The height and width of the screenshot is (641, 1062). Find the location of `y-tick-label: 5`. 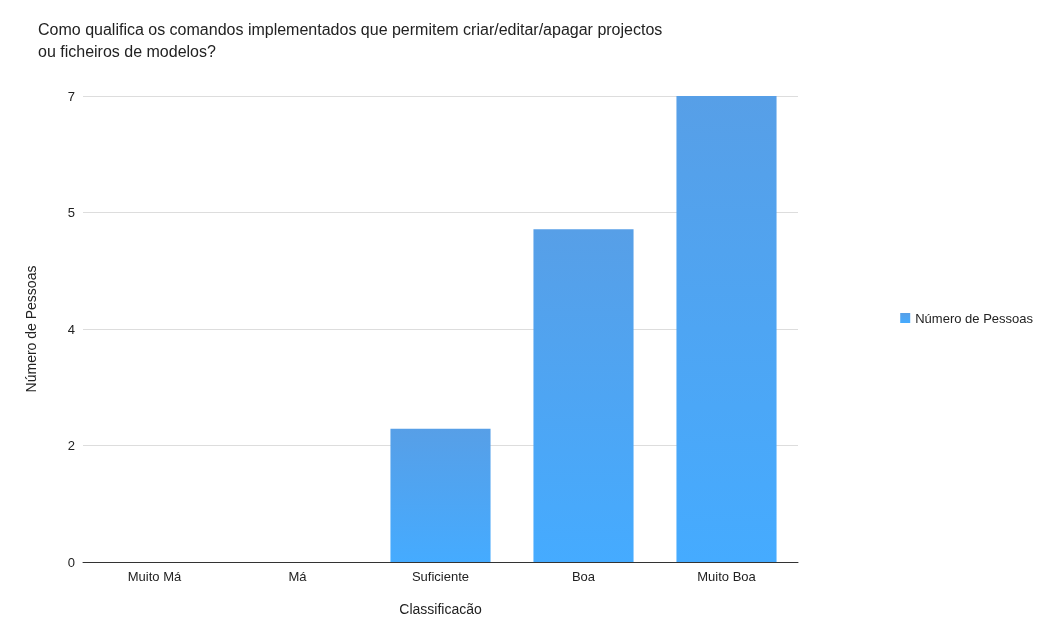

y-tick-label: 5 is located at coordinates (71, 212).